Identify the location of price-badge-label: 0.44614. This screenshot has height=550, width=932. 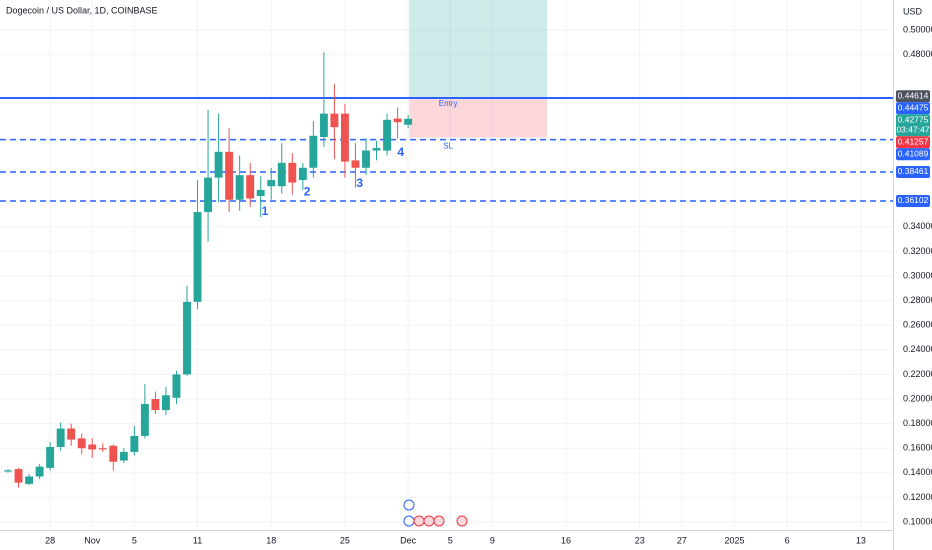
(913, 96).